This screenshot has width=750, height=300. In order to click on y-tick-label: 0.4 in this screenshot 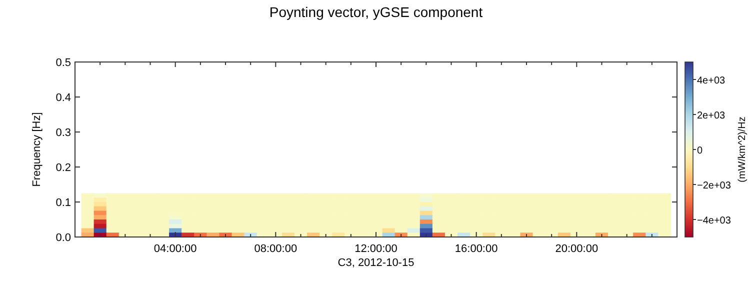, I will do `click(63, 98)`.